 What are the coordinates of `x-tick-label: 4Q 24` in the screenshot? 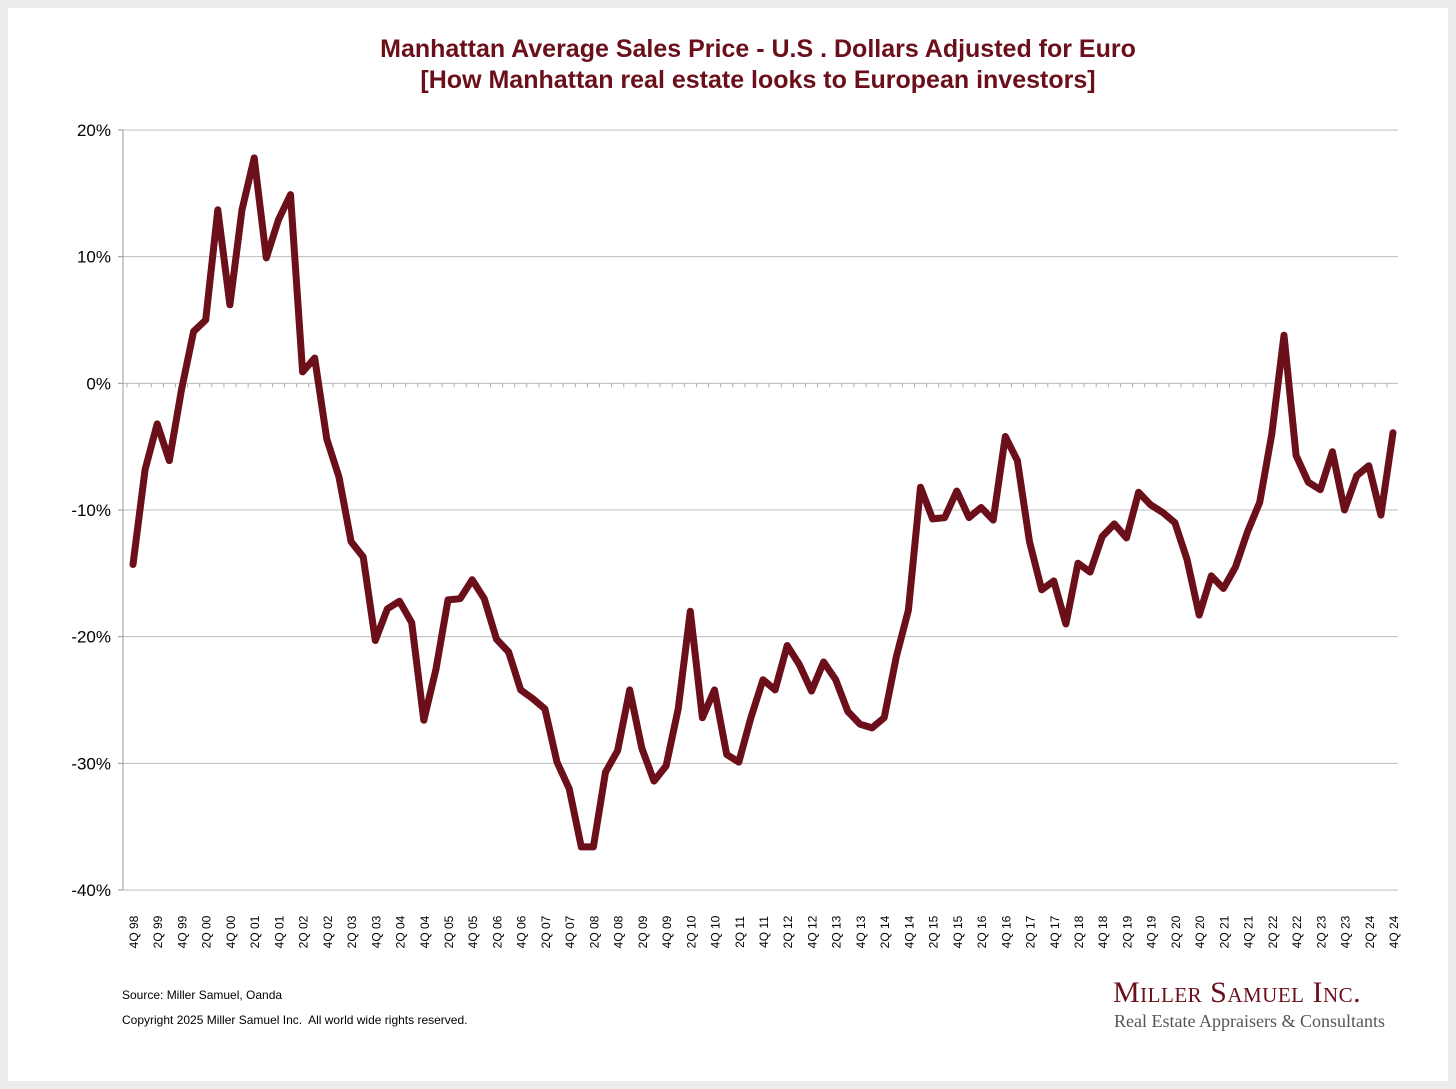 It's located at (1394, 931).